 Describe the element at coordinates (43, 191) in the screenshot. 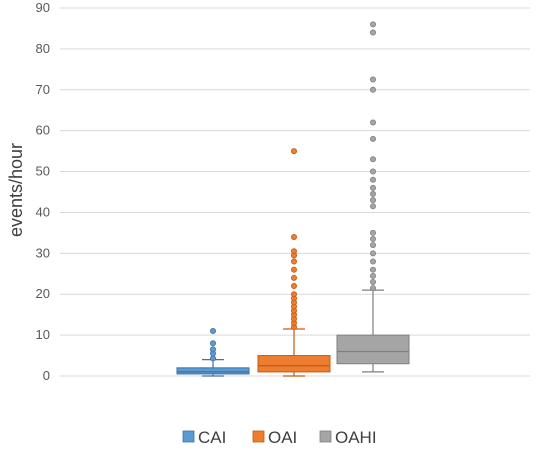

I see `y-axis-ticks: 0 10 20 30 40 50 60 70 80 90` at that location.